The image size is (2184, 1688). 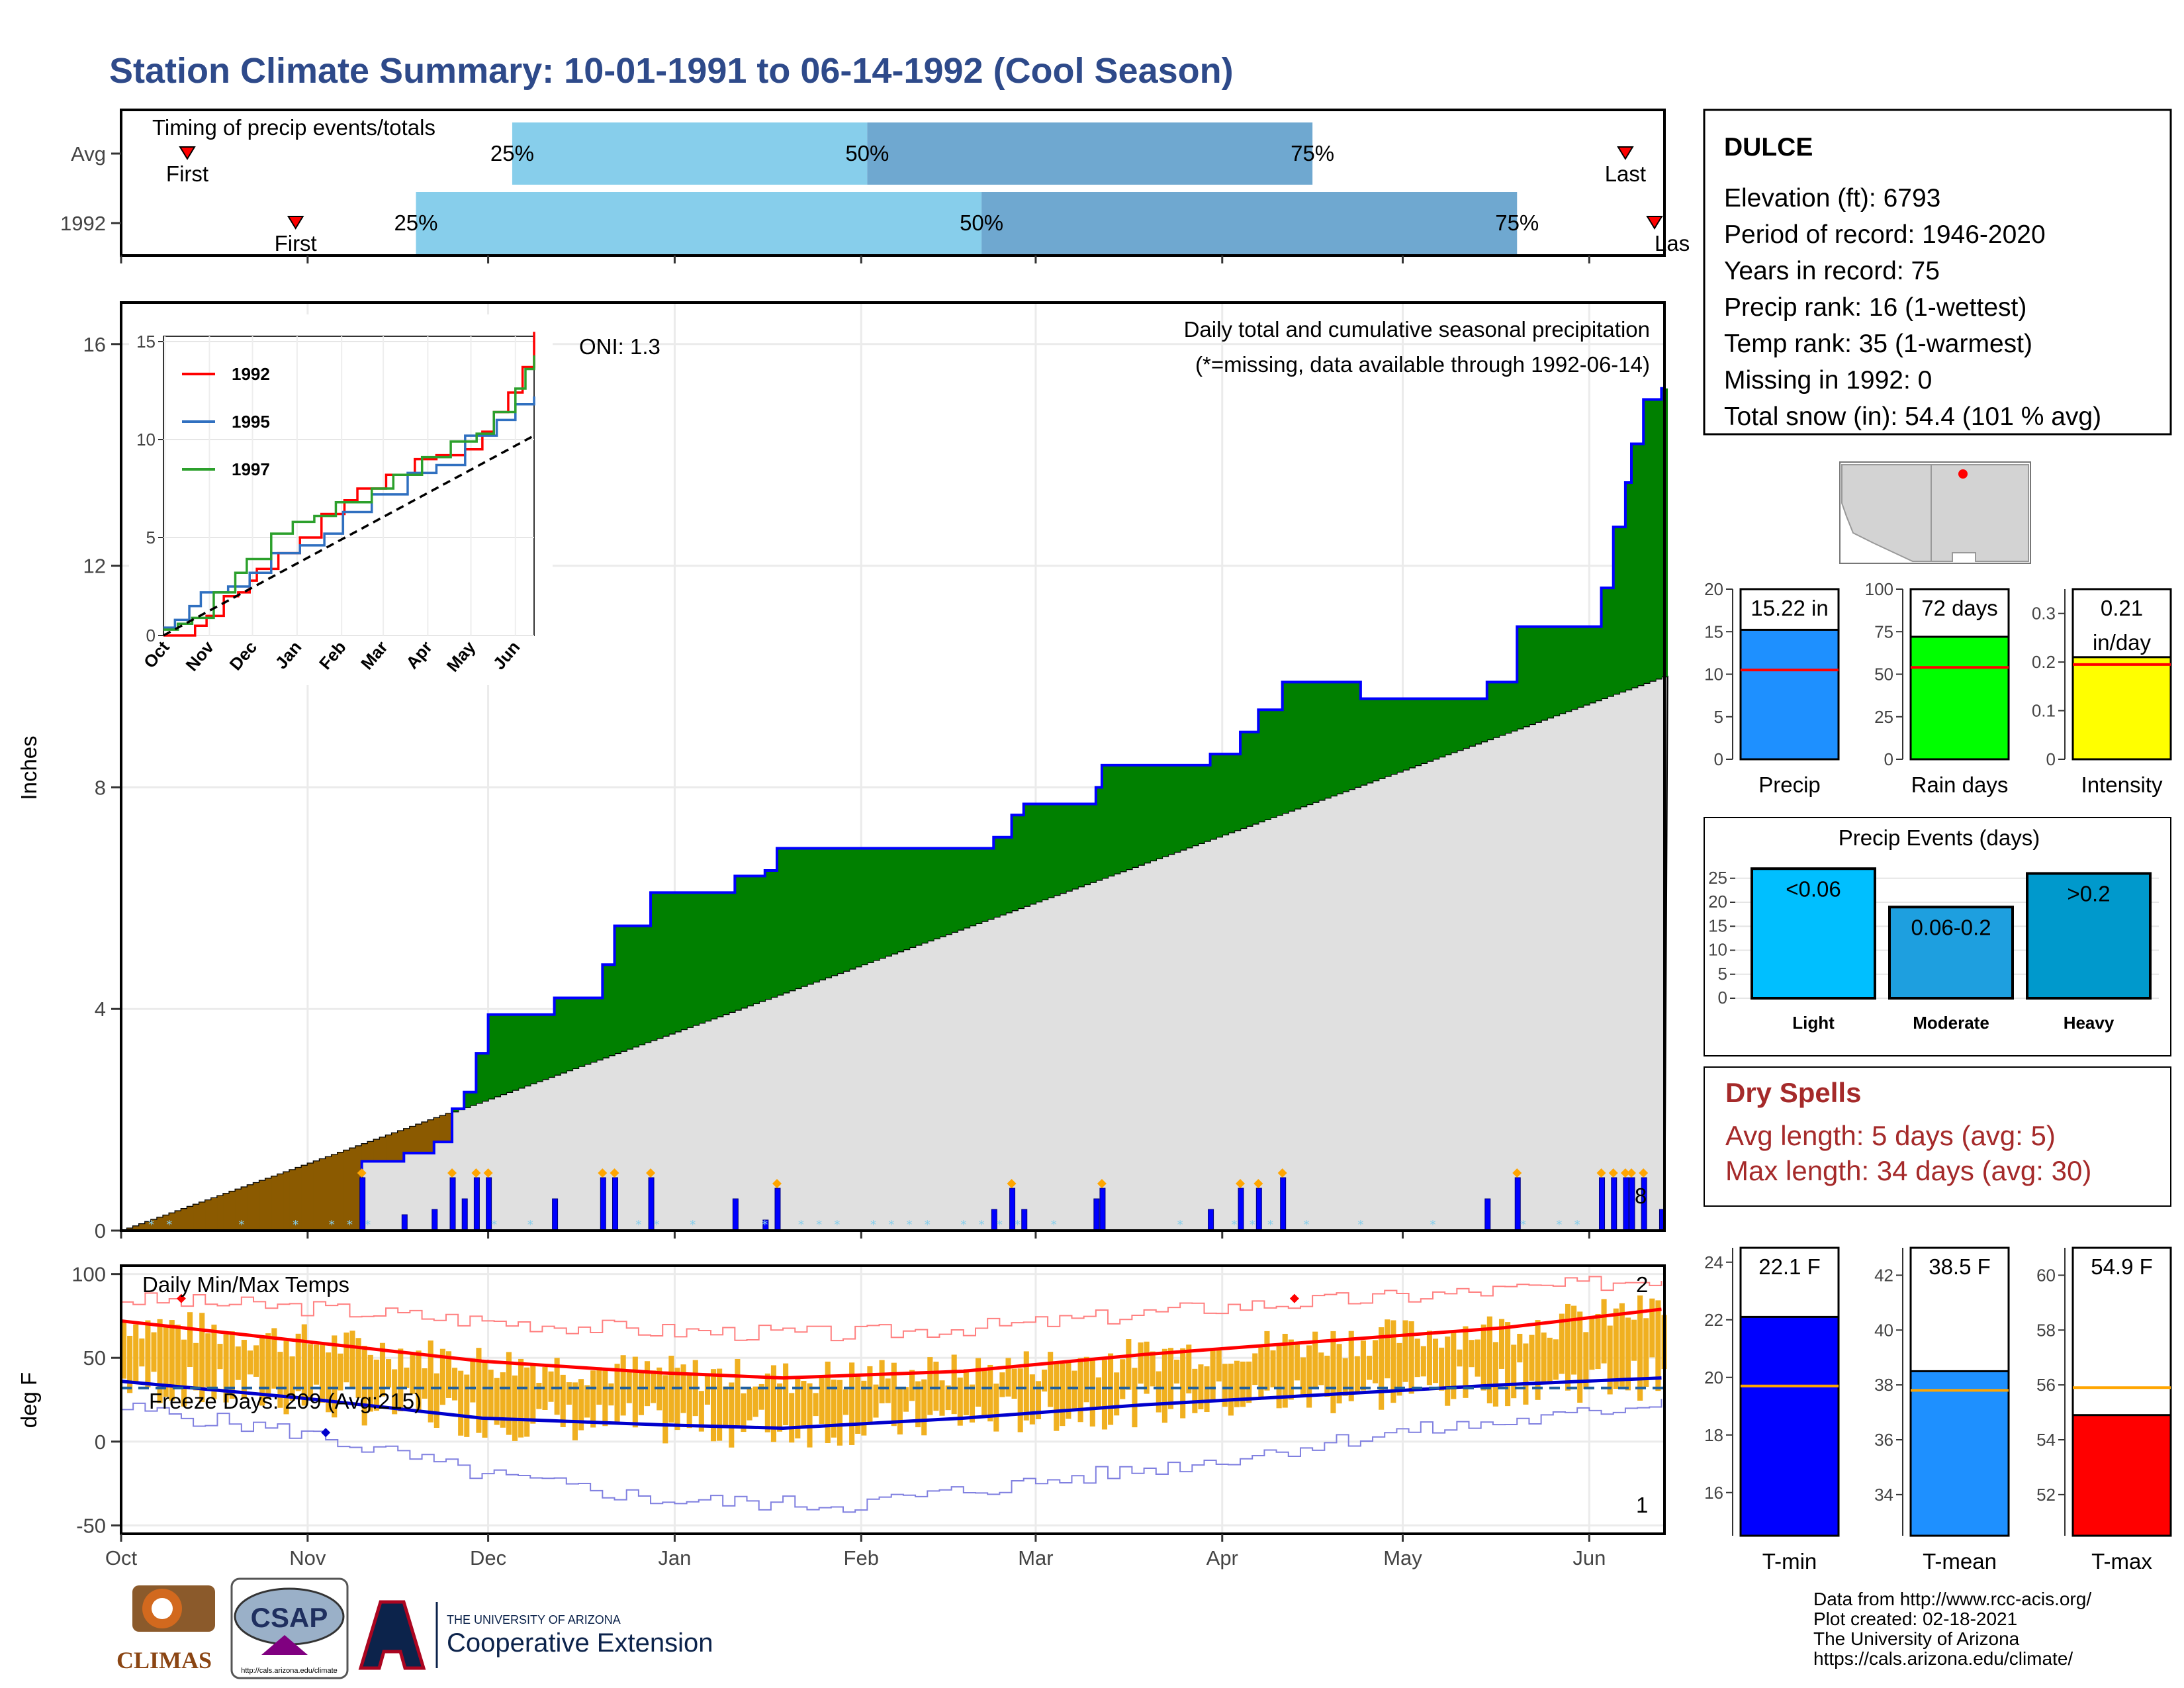 What do you see at coordinates (1718, 717) in the screenshot?
I see `mini-y-tick-label: 5` at bounding box center [1718, 717].